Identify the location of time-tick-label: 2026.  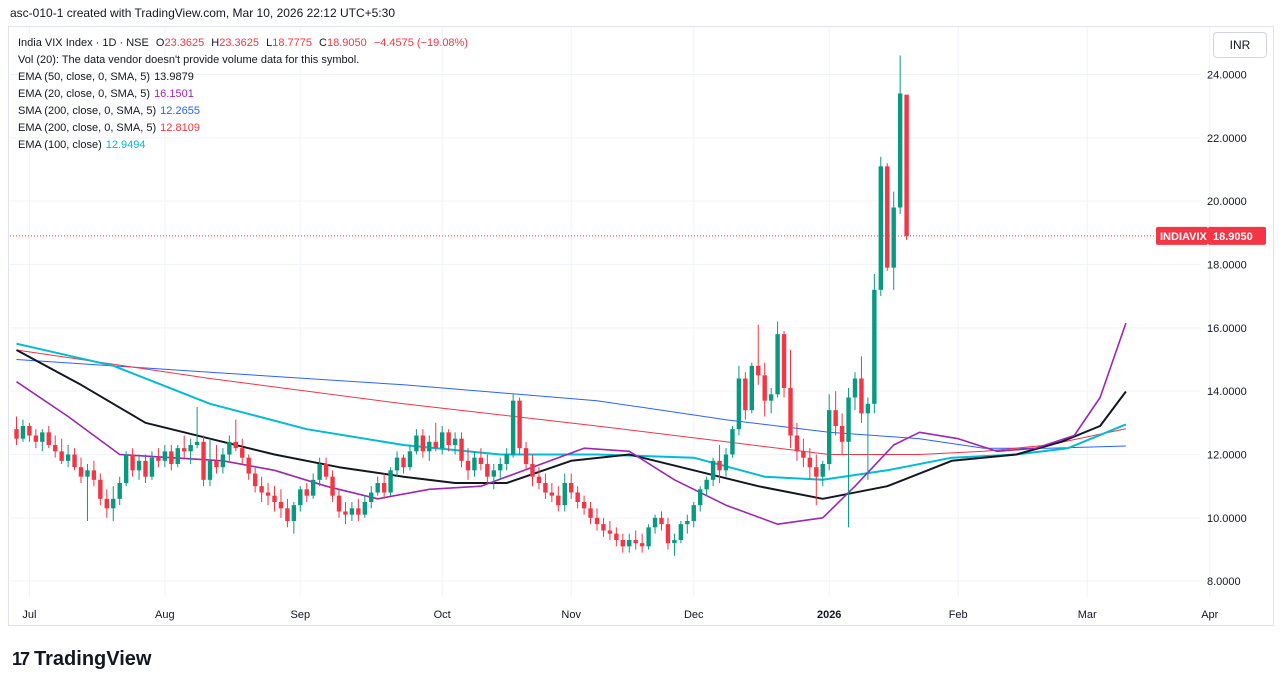
(829, 615).